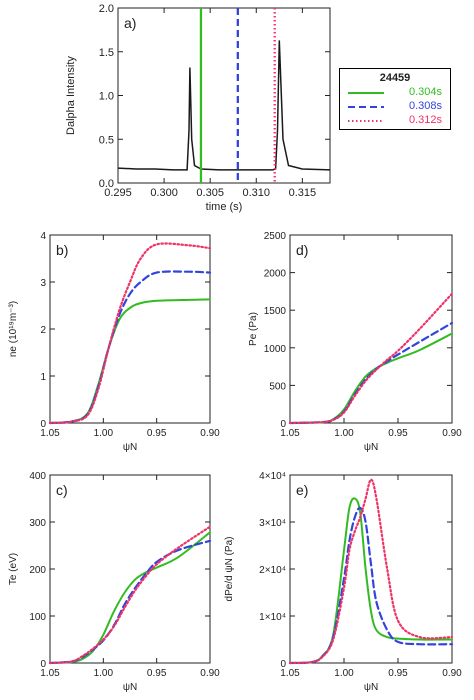 The image size is (474, 700). Describe the element at coordinates (106, 97) in the screenshot. I see `y-tick-label: 1.0` at that location.